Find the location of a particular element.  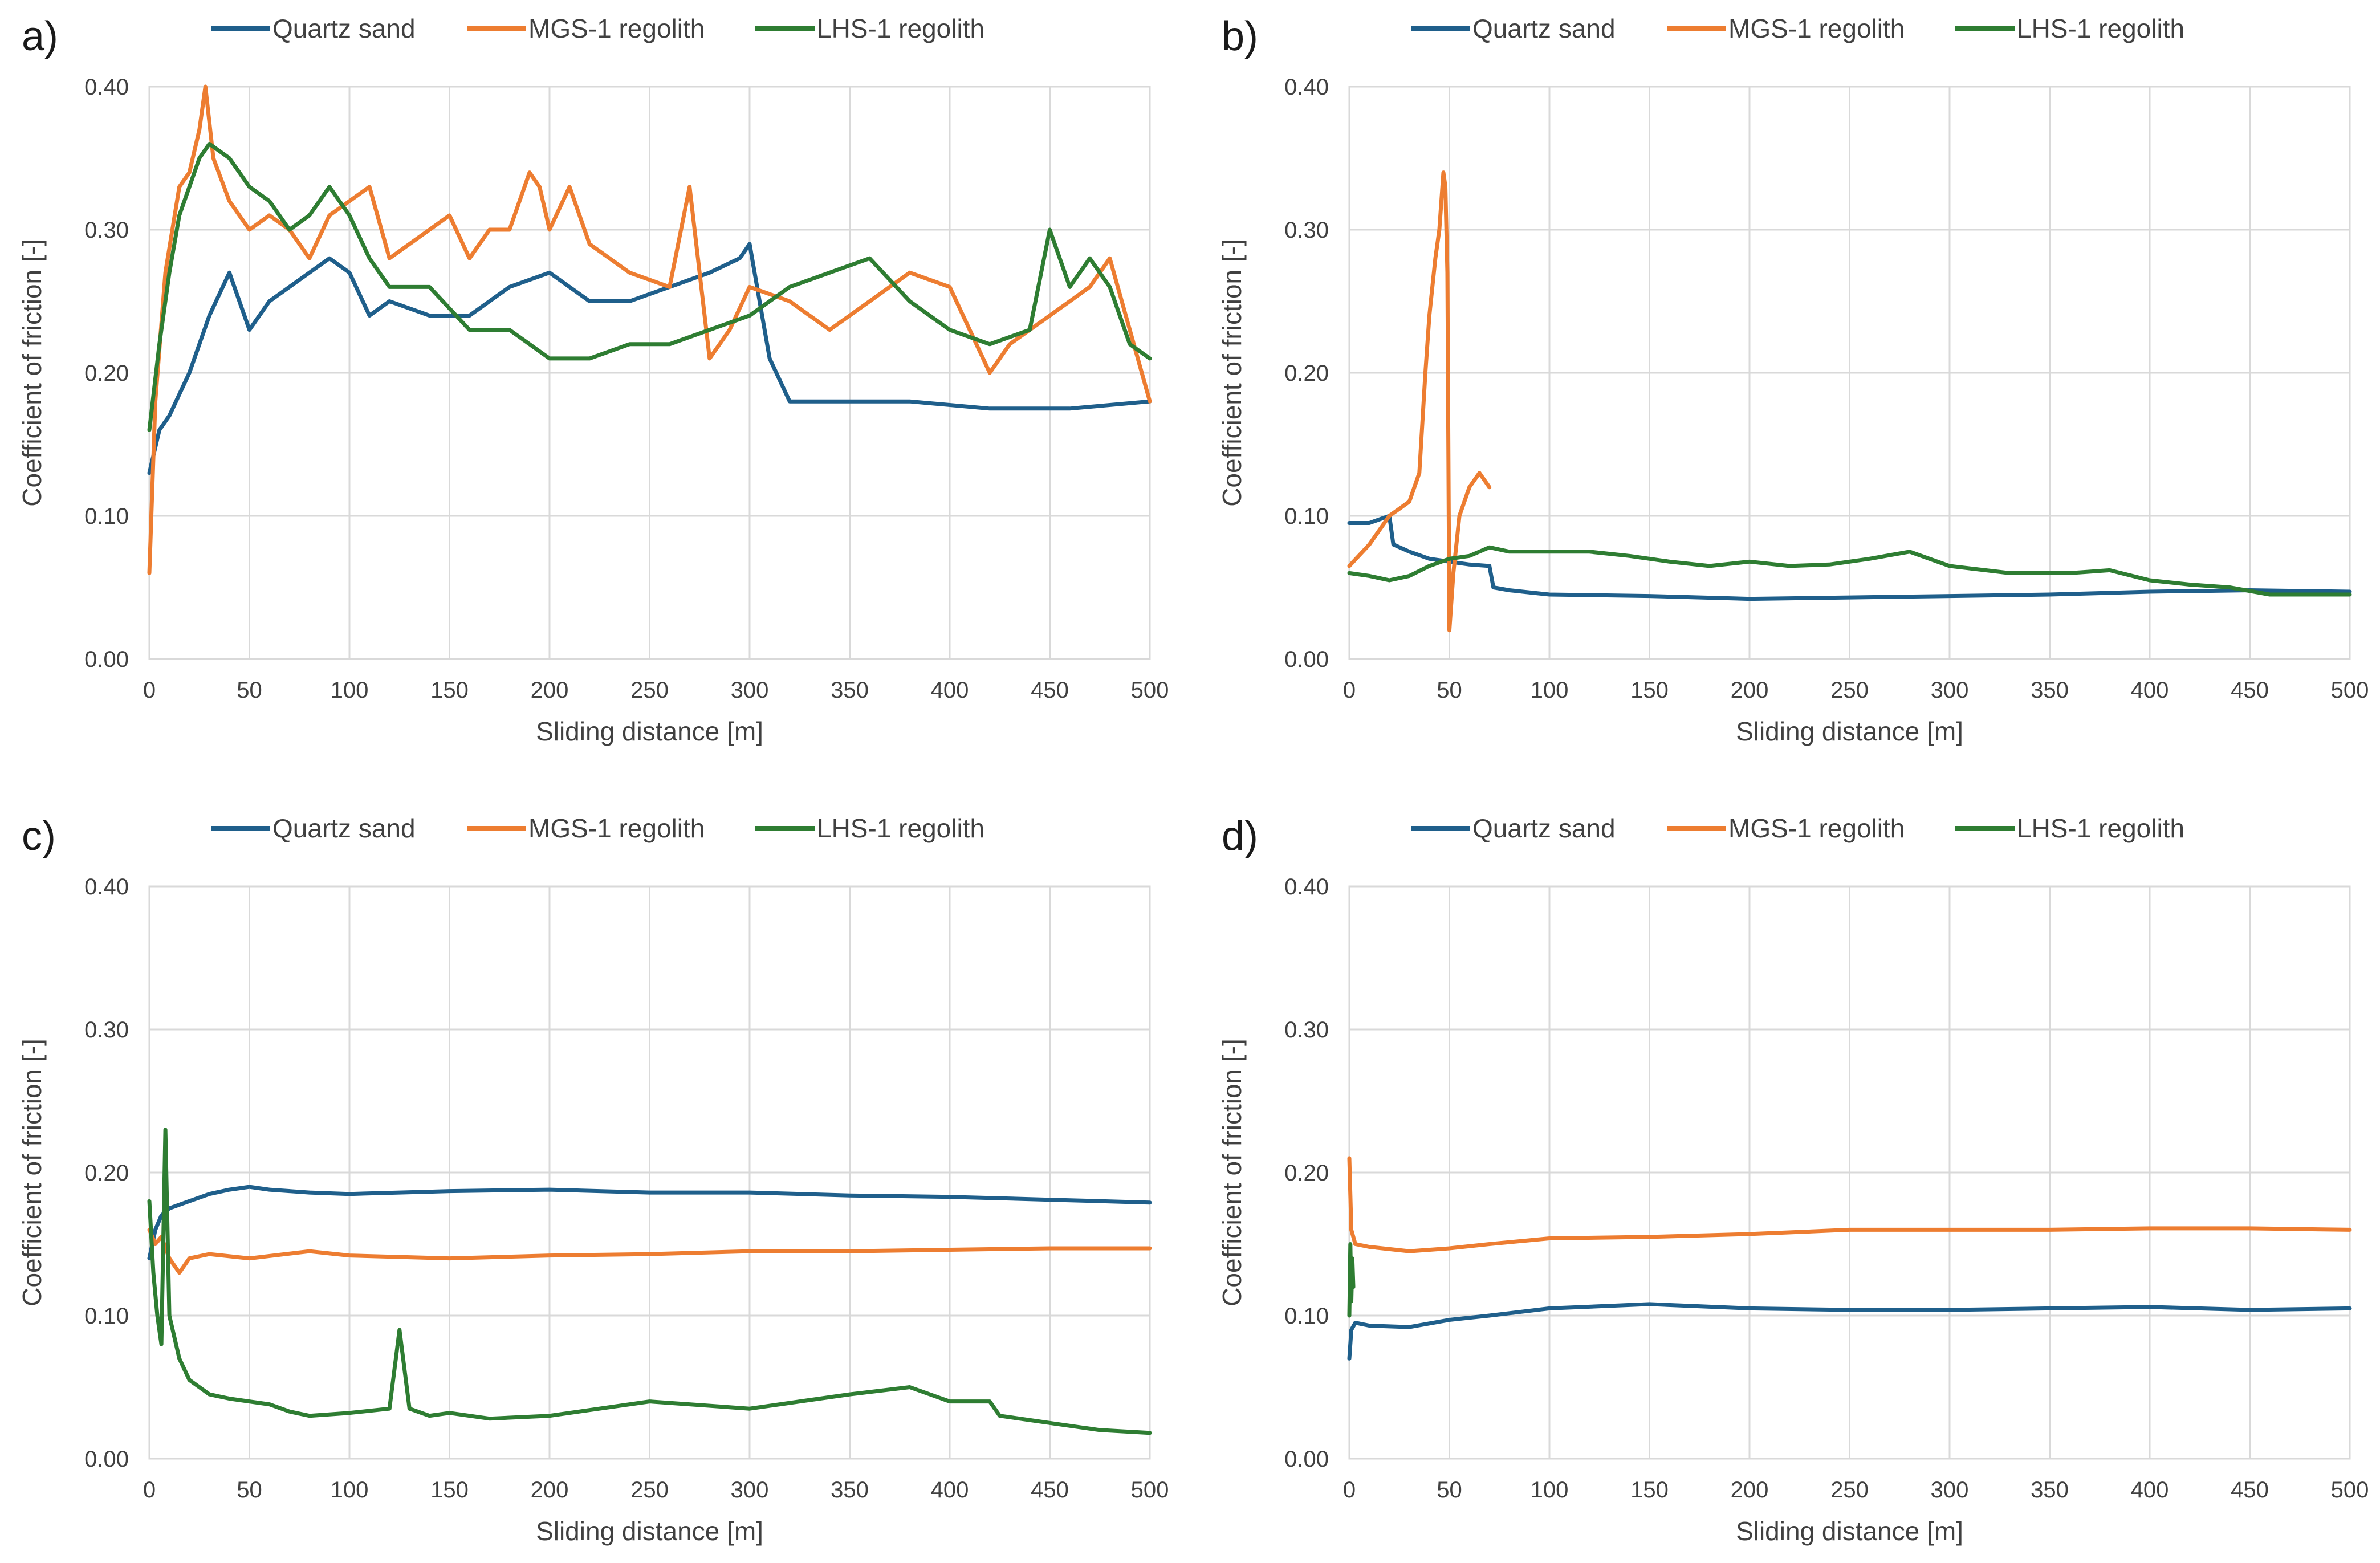

panel-label: d) is located at coordinates (1240, 836).